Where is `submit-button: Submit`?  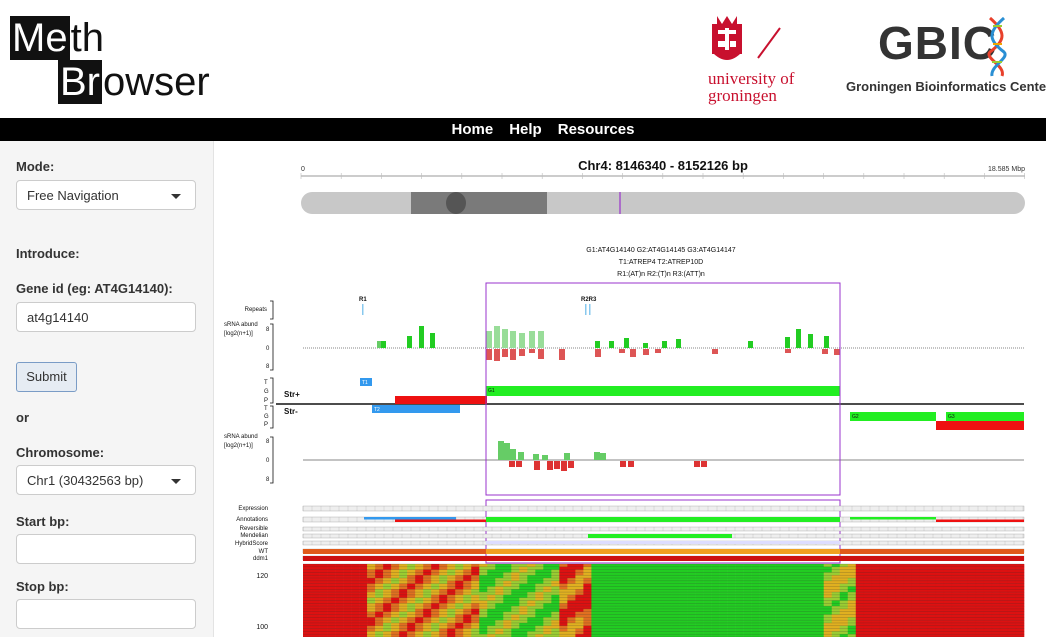
submit-button: Submit is located at coordinates (46, 377).